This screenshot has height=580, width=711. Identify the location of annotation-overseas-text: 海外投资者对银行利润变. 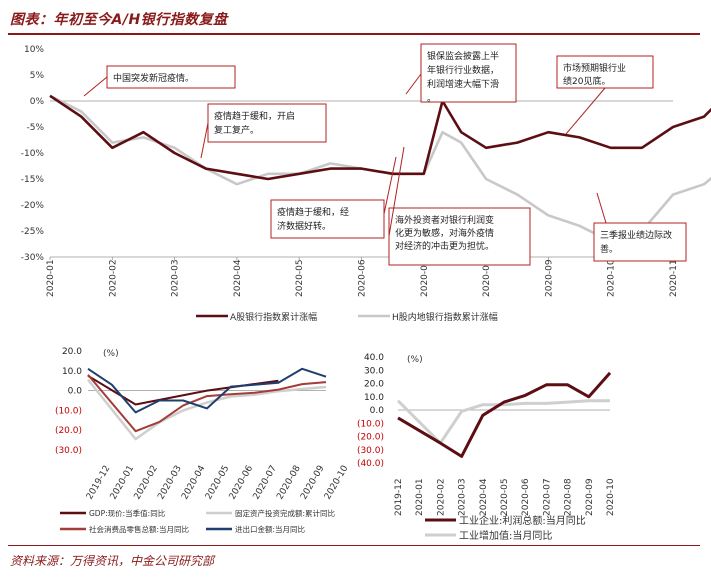
(444, 220).